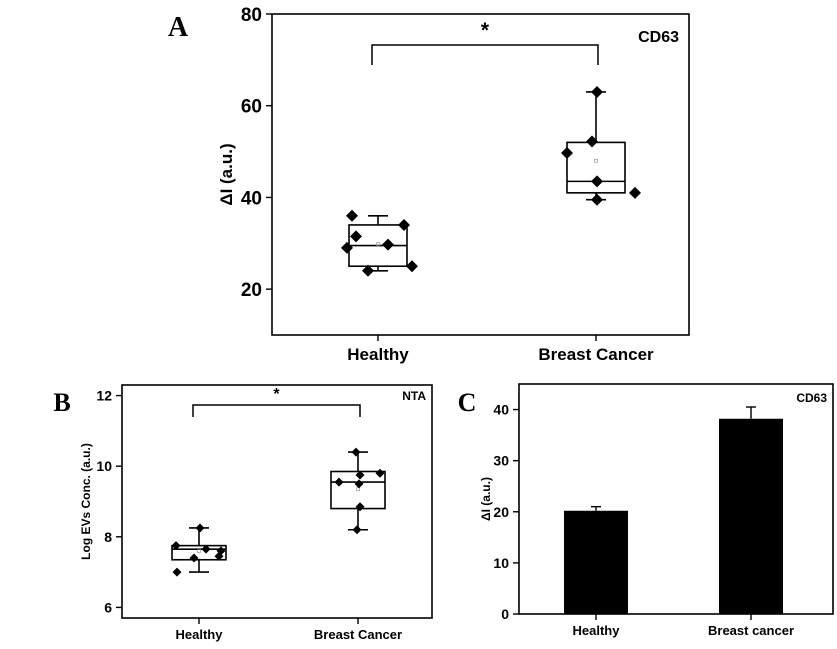  What do you see at coordinates (501, 461) in the screenshot?
I see `y-tick-label: 30` at bounding box center [501, 461].